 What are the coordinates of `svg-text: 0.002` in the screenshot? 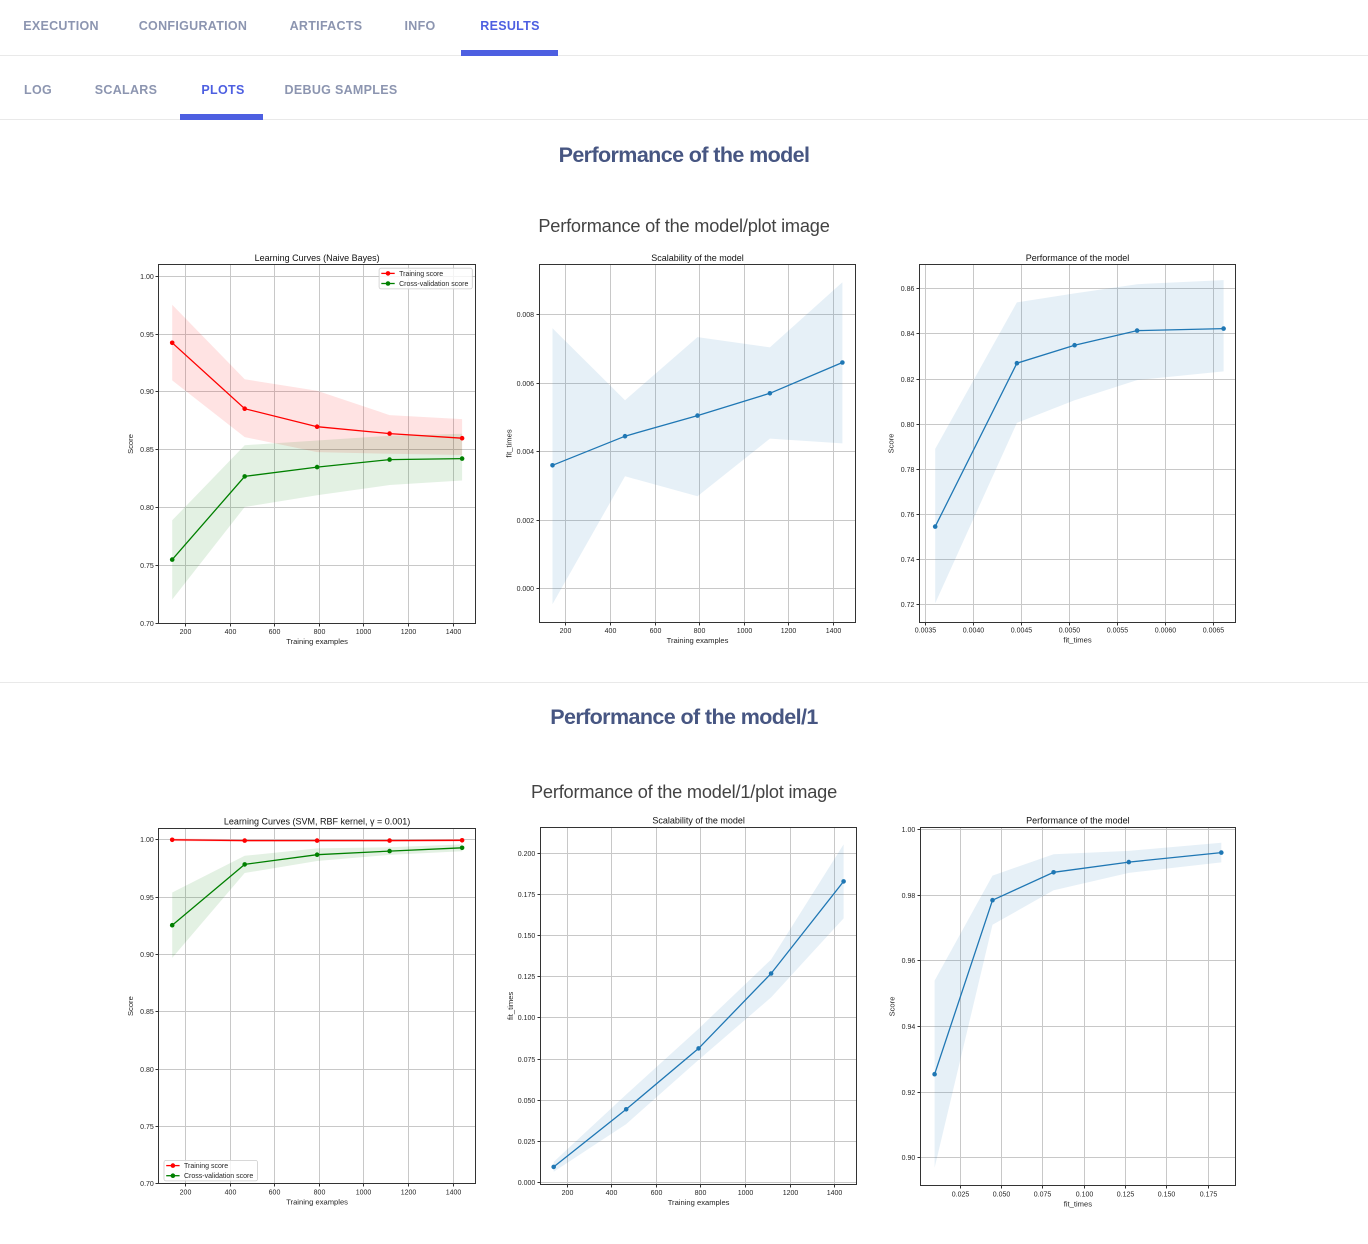 It's located at (526, 521).